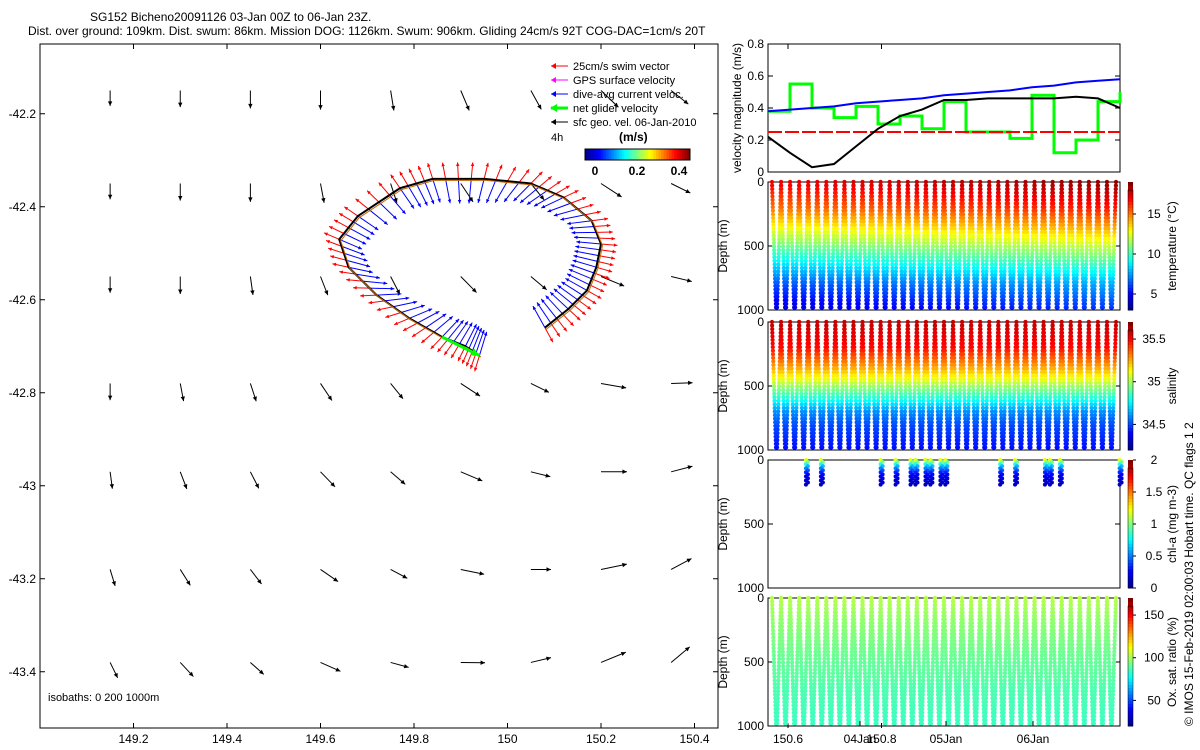 This screenshot has width=1200, height=750. What do you see at coordinates (329, 398) in the screenshot?
I see `geo-velocity-arrow-head` at bounding box center [329, 398].